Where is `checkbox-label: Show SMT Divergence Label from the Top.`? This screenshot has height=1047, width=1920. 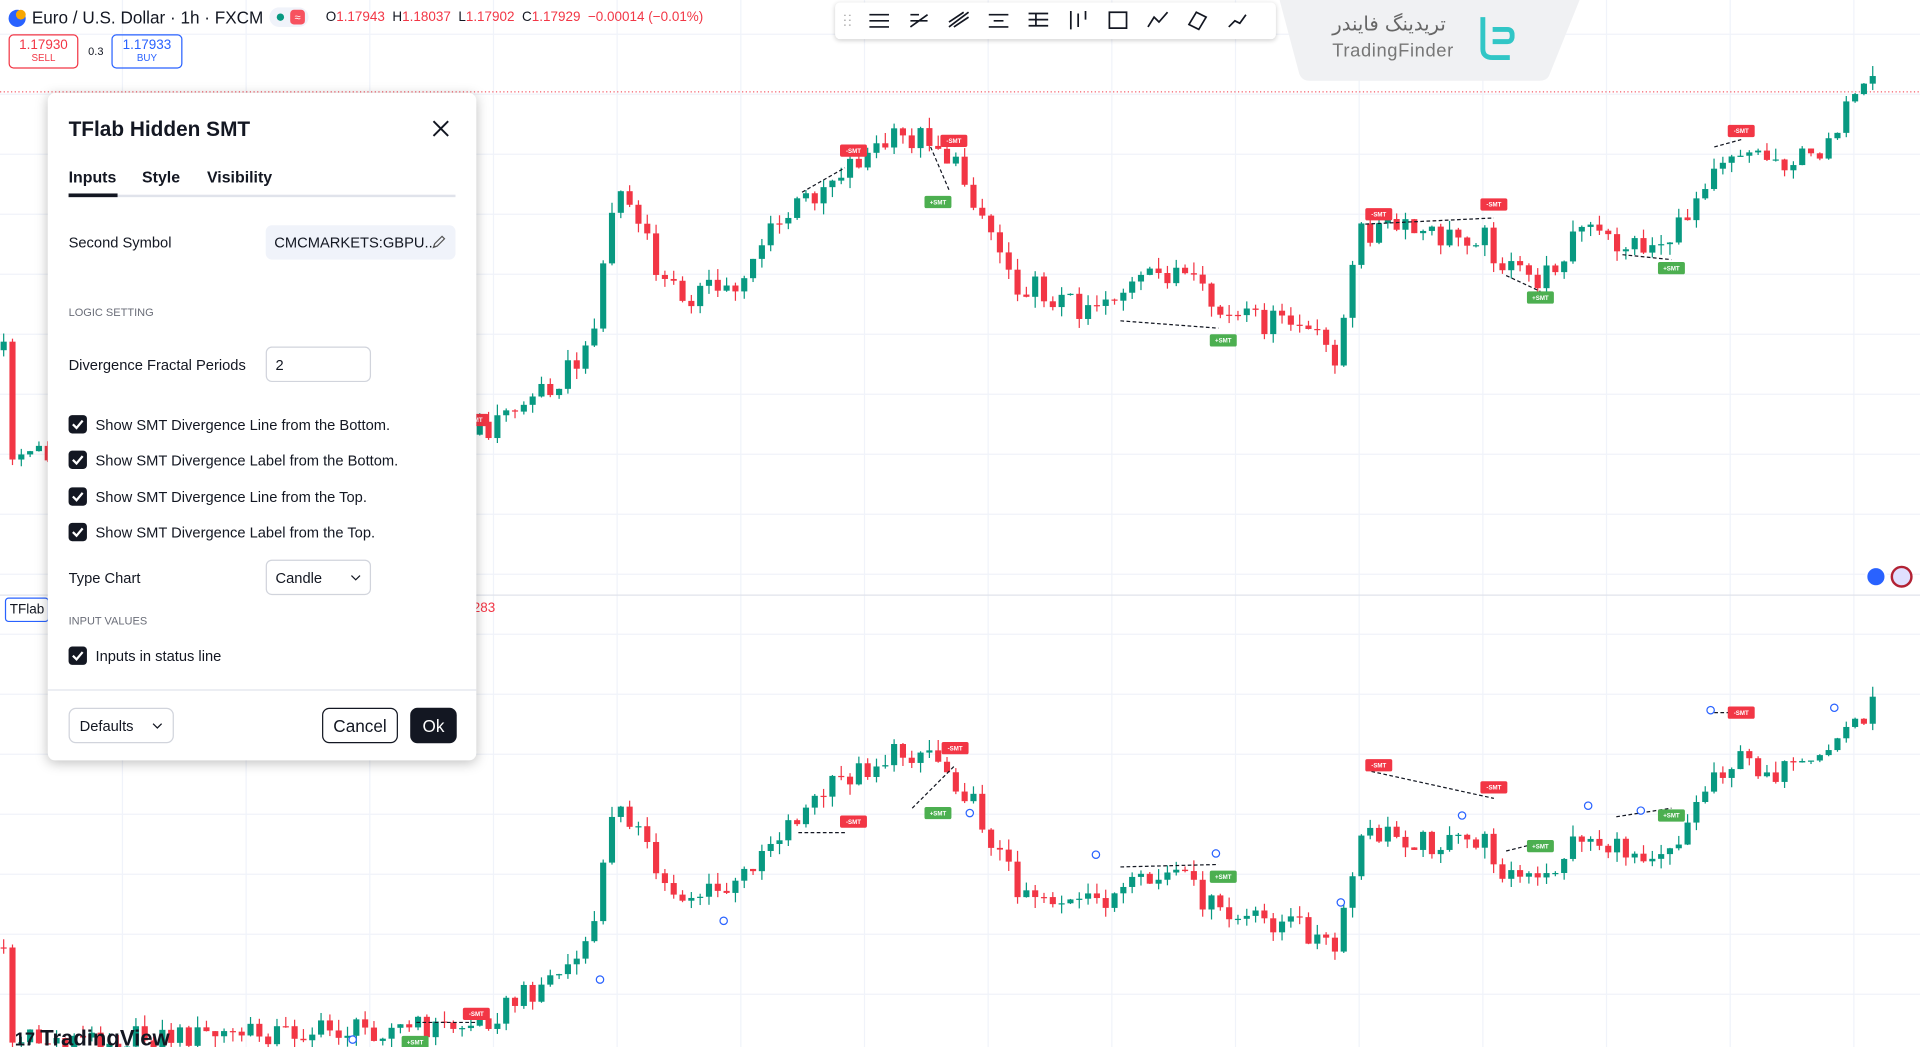
checkbox-label: Show SMT Divergence Label from the Top. is located at coordinates (235, 533).